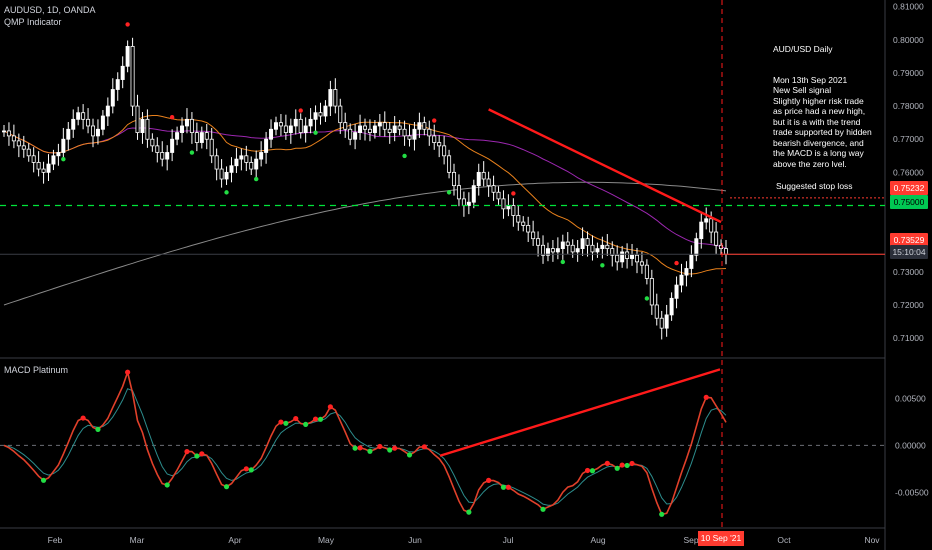 The width and height of the screenshot is (932, 550). What do you see at coordinates (910, 398) in the screenshot?
I see `macd-tick-label: 0.00500` at bounding box center [910, 398].